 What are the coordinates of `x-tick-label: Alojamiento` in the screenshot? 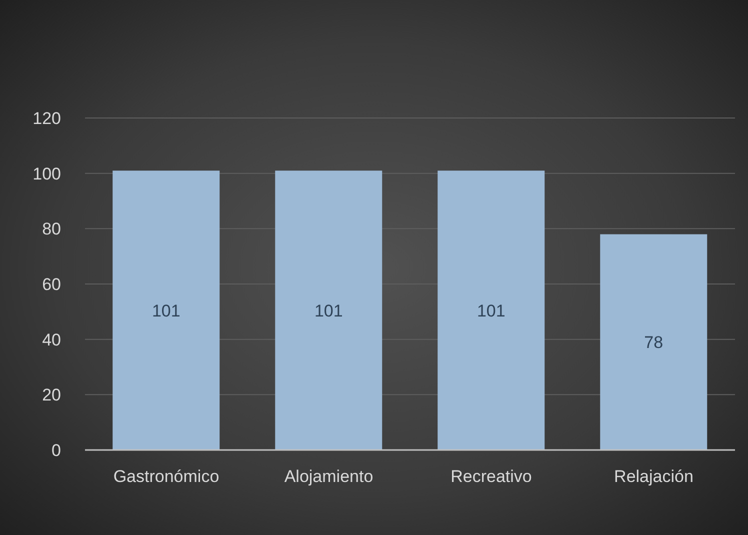 It's located at (329, 476).